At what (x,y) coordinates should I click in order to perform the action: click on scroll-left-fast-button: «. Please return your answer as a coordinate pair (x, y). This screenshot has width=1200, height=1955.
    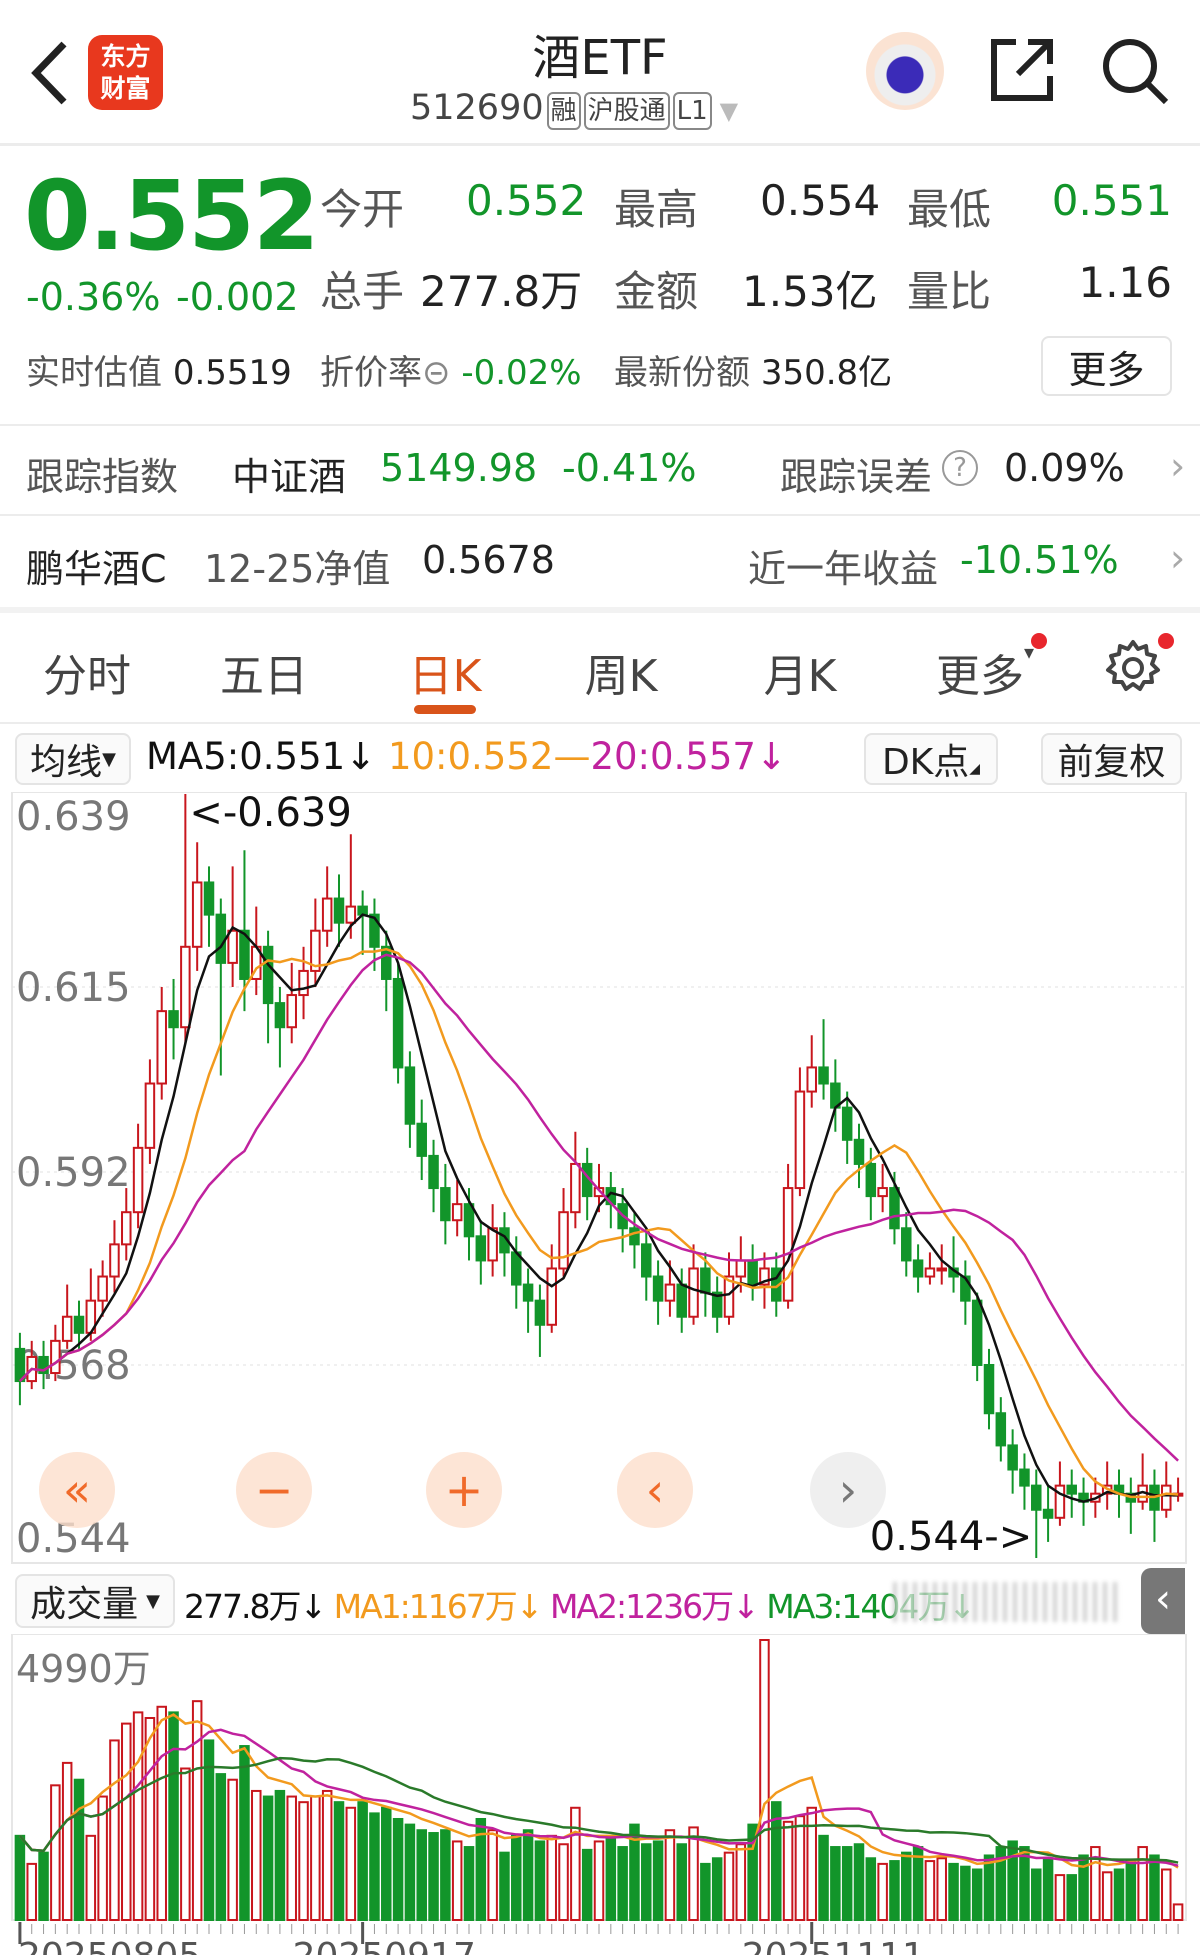
    Looking at the image, I should click on (77, 1490).